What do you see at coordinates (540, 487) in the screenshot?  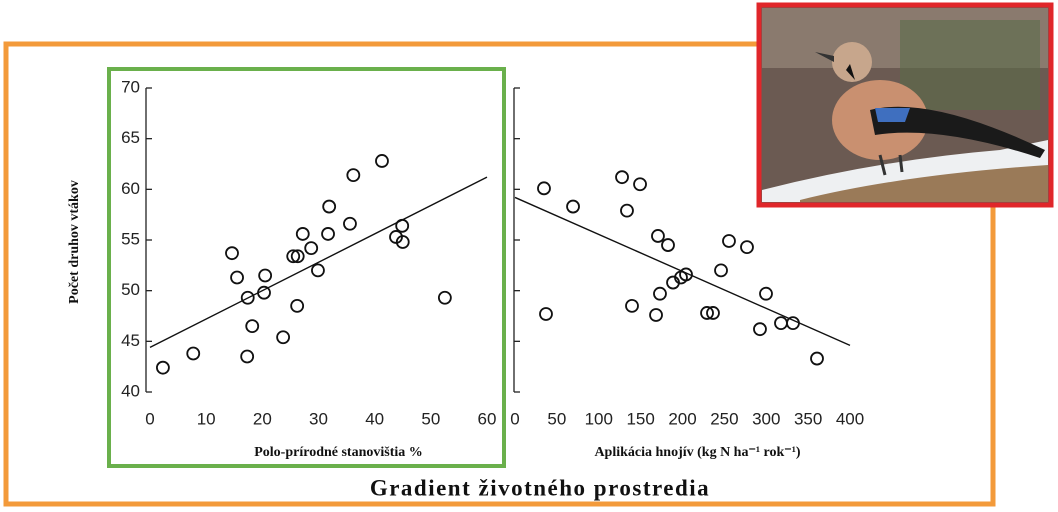 I see `caption: Gradient životného prostredia` at bounding box center [540, 487].